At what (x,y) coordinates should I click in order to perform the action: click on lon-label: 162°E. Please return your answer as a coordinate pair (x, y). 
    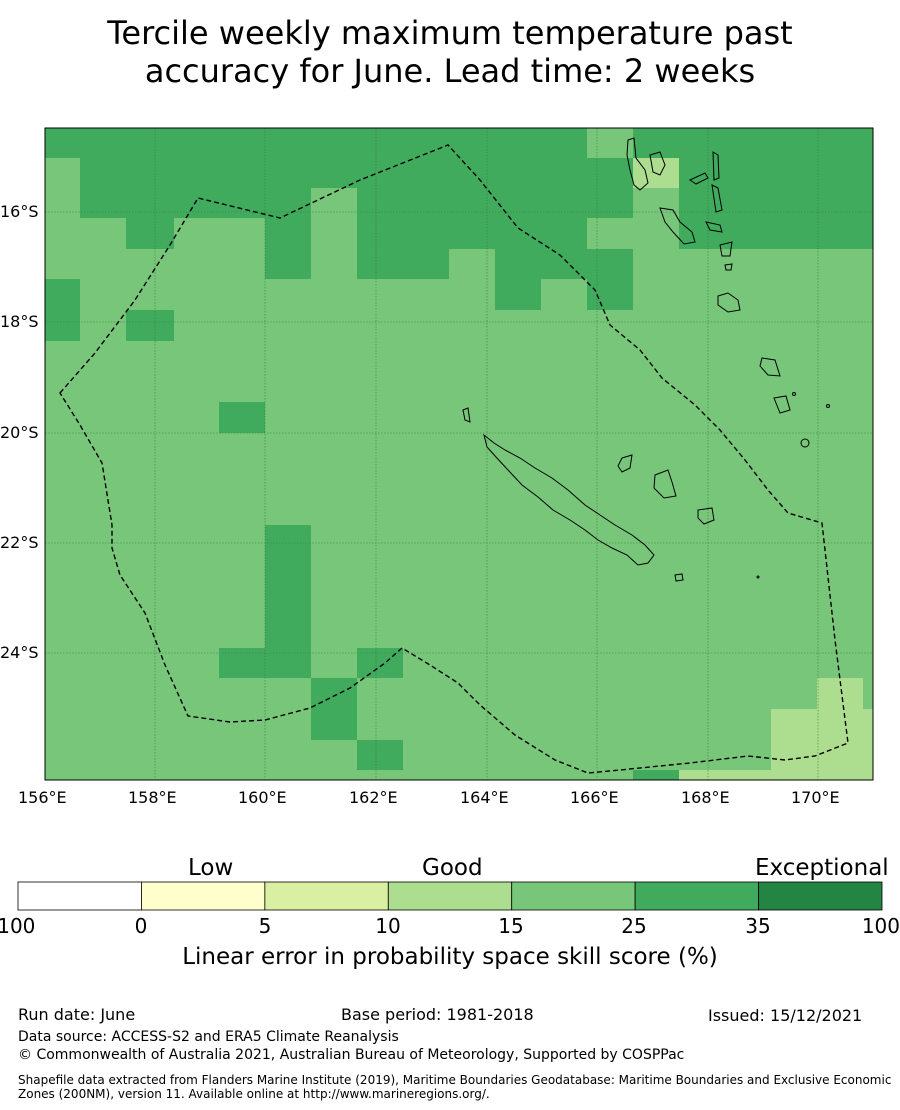
    Looking at the image, I should click on (373, 797).